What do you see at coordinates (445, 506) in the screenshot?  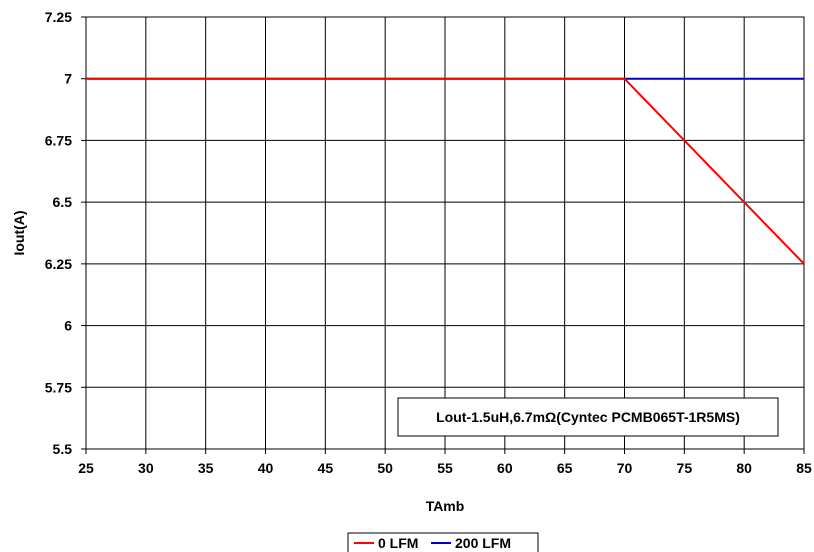 I see `x-axis-title: TAmb` at bounding box center [445, 506].